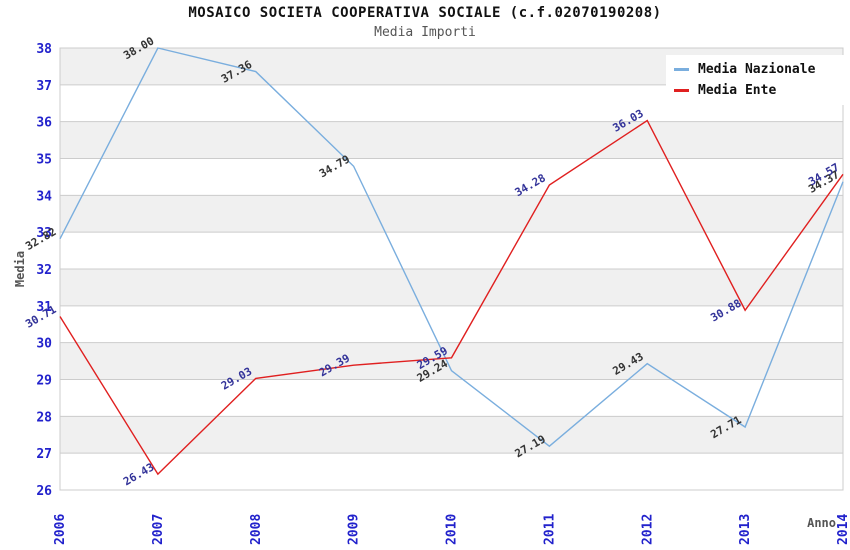  I want to click on y-tick-label: 36, so click(44, 123).